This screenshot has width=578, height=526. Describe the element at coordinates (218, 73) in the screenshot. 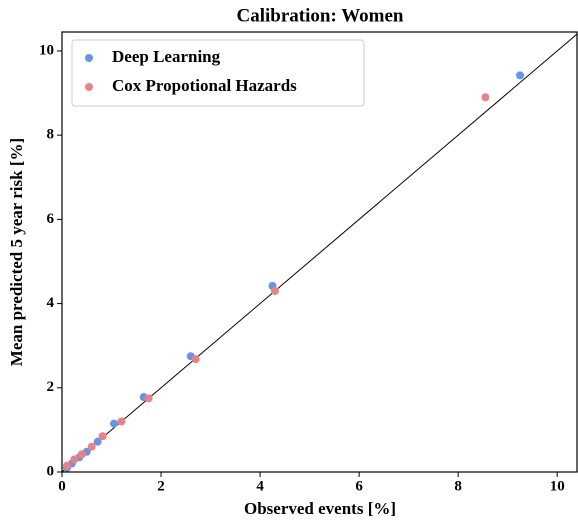

I see `legend-box` at that location.